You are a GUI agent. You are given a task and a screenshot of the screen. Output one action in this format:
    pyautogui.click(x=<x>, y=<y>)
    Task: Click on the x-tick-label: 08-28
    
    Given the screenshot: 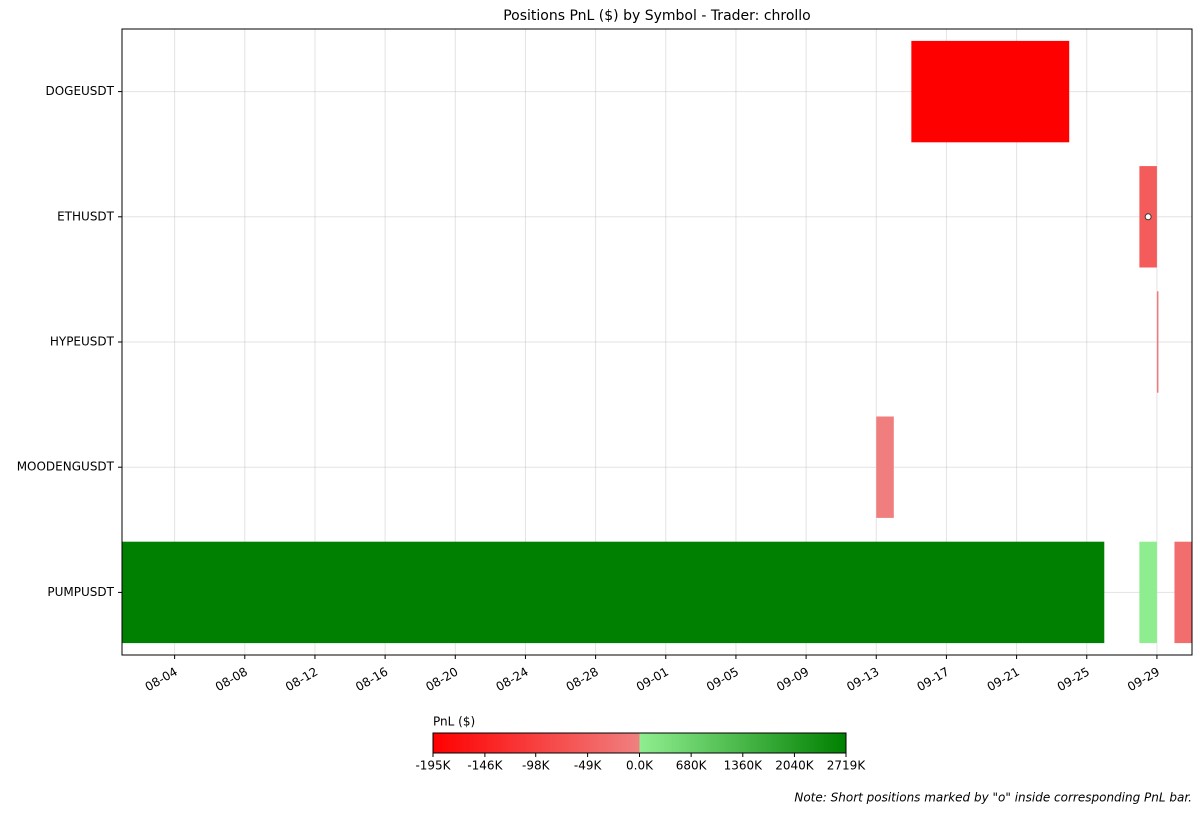 What is the action you would take?
    pyautogui.click(x=582, y=680)
    